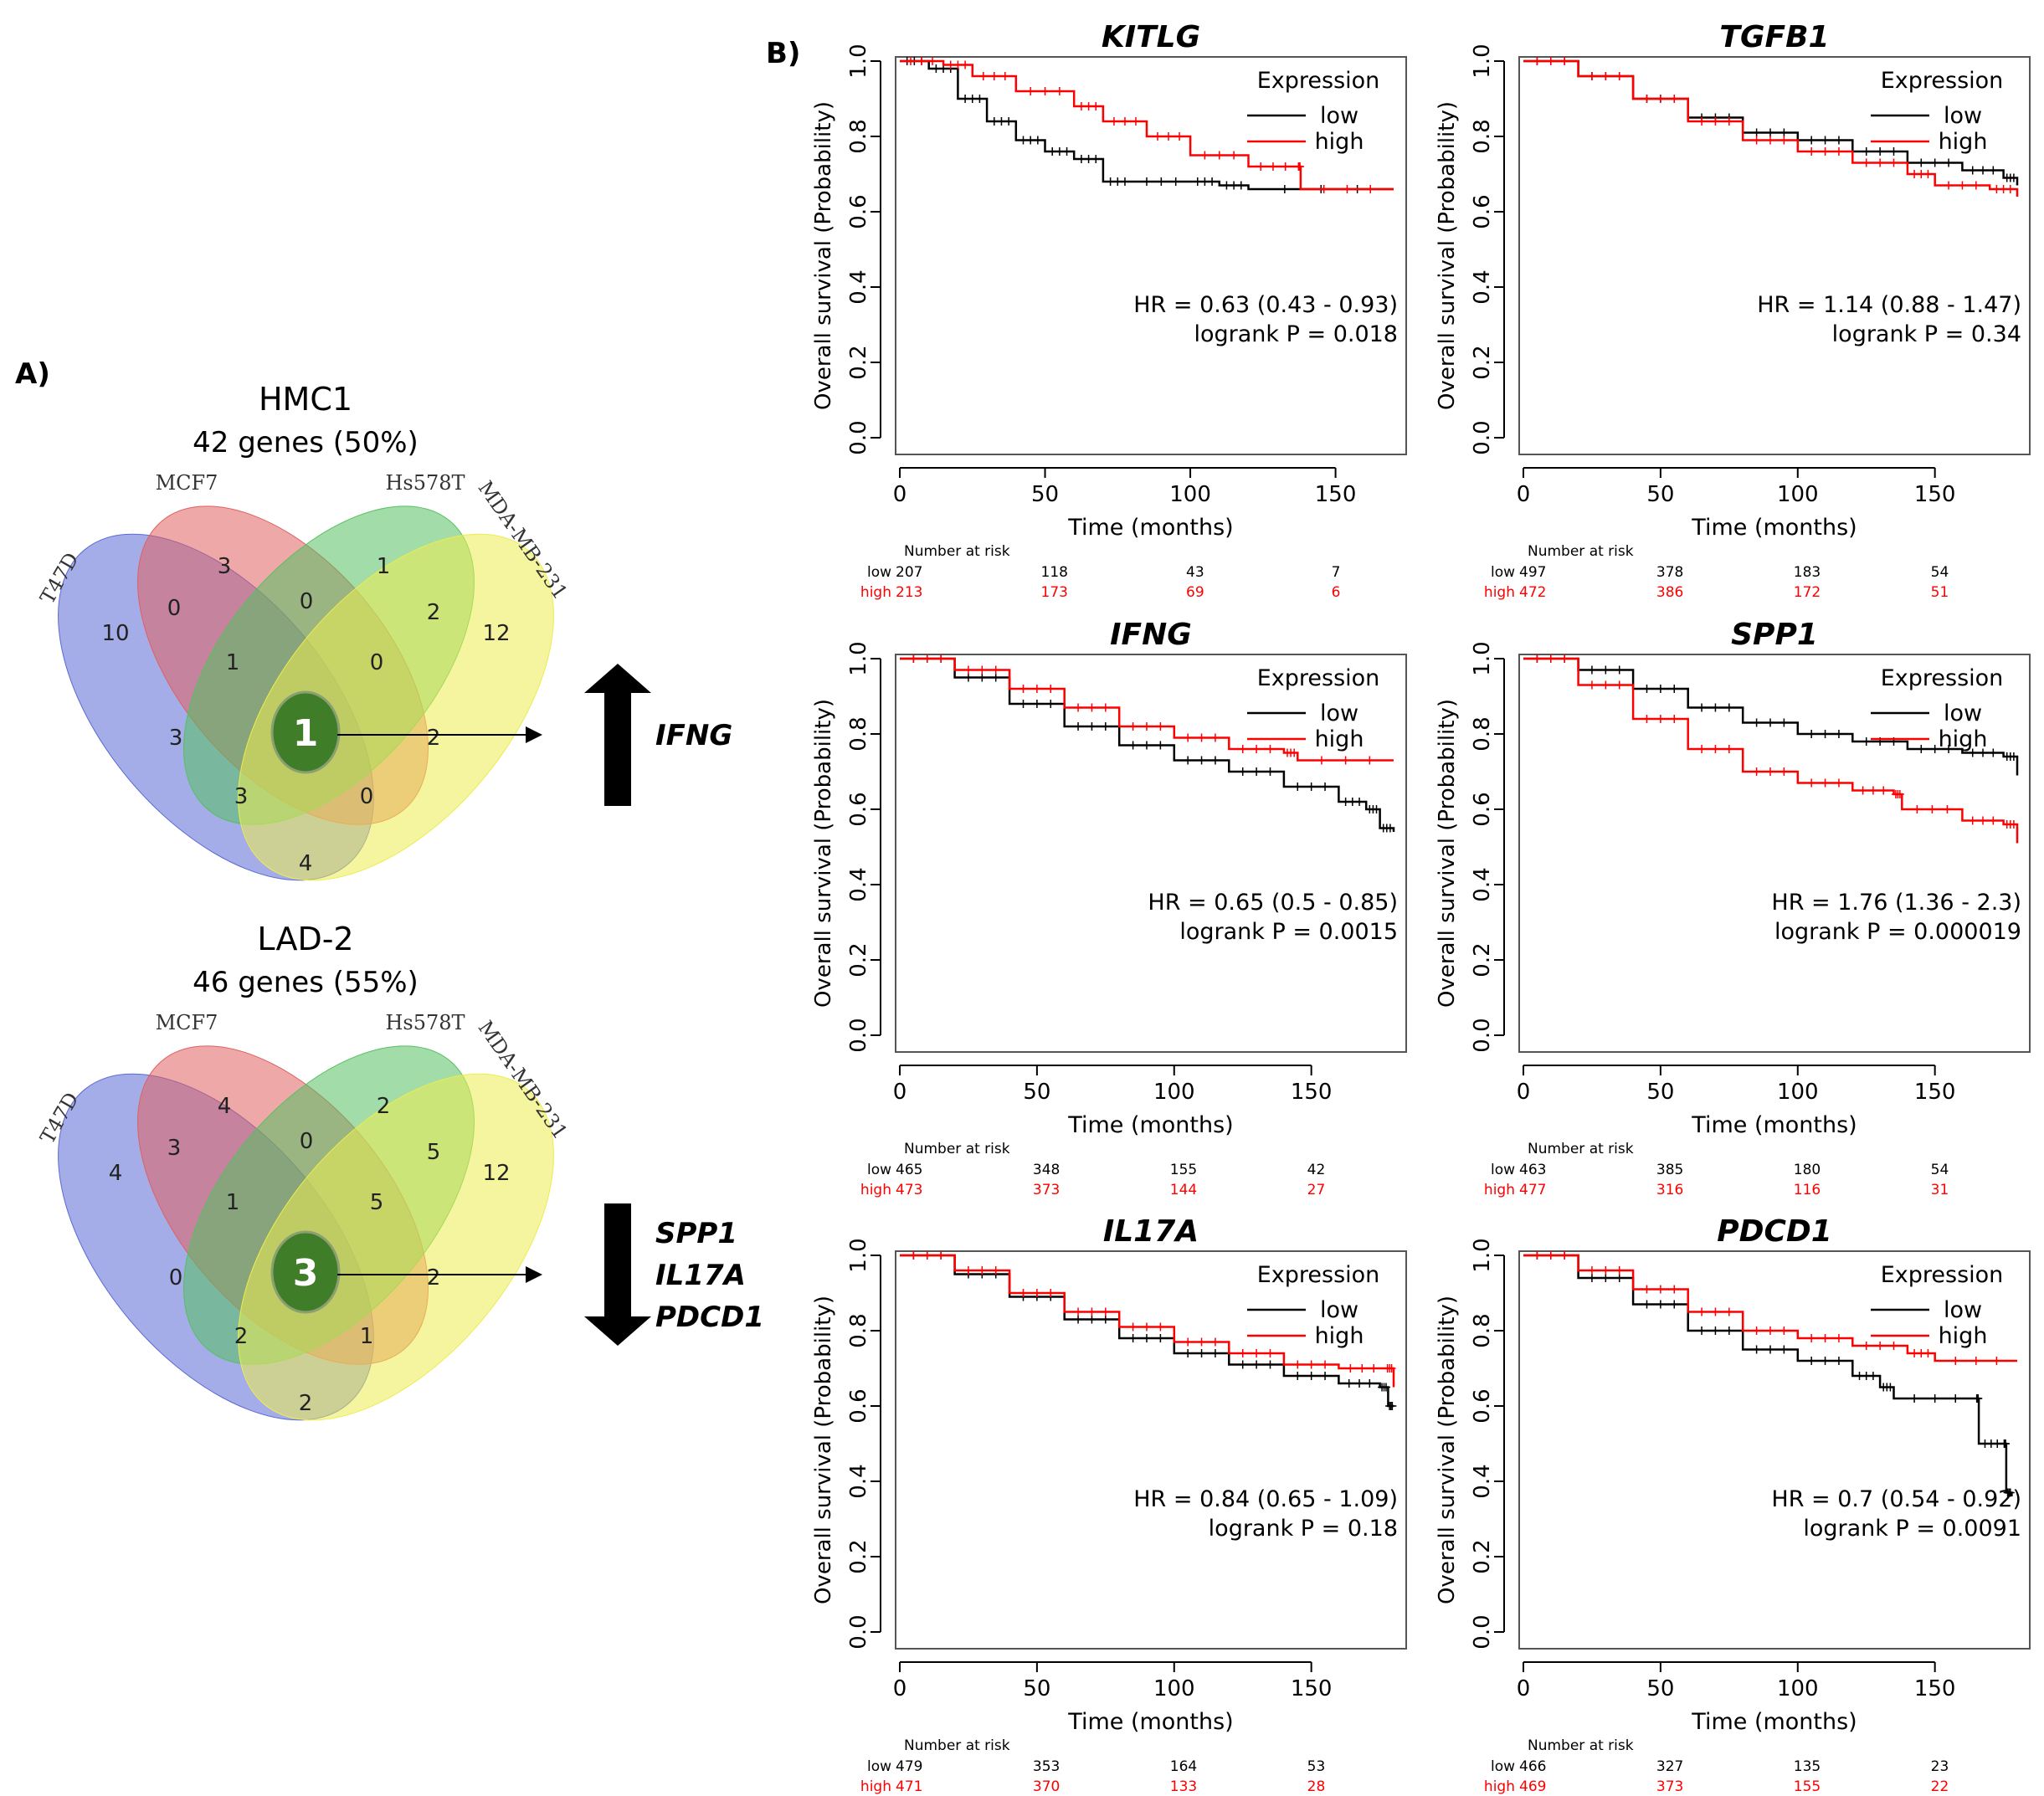 This screenshot has width=2044, height=1796. I want to click on legend-label-low: low, so click(1339, 713).